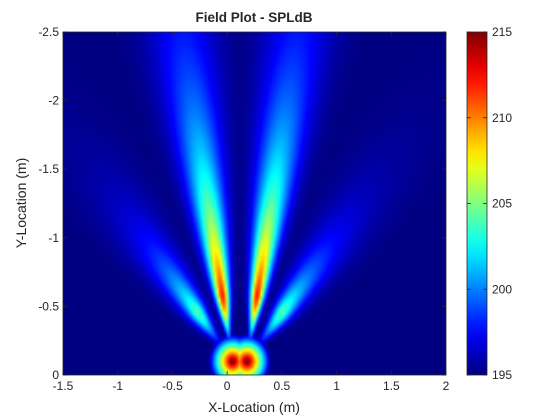 Image resolution: width=560 pixels, height=420 pixels. Describe the element at coordinates (502, 375) in the screenshot. I see `colorbar-tick-label: 195` at that location.